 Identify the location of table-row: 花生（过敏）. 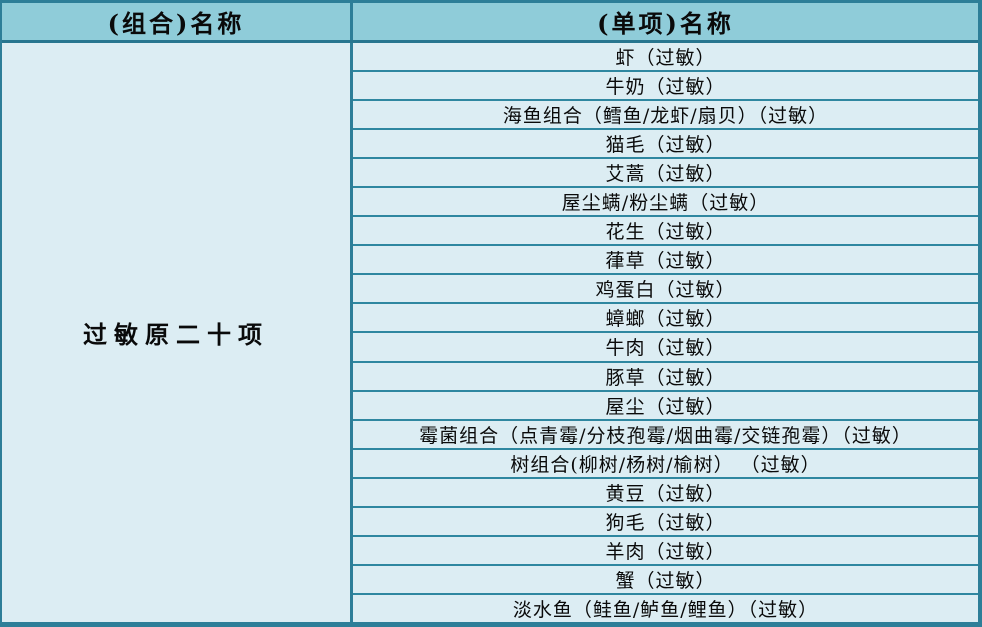
(665, 230).